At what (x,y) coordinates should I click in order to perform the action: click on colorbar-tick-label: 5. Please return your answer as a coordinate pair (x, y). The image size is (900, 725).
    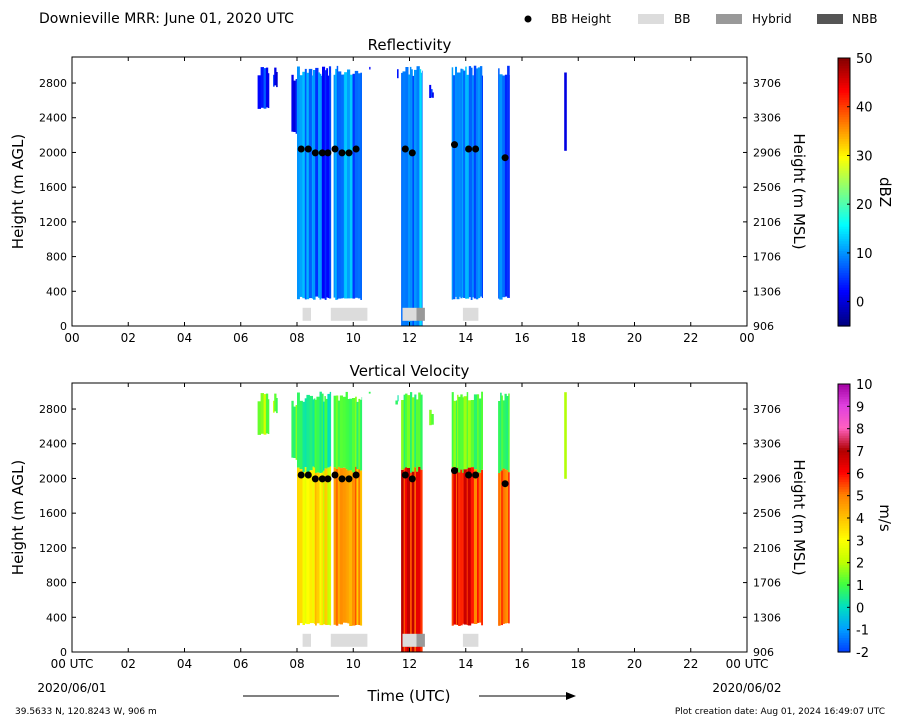
    Looking at the image, I should click on (860, 497).